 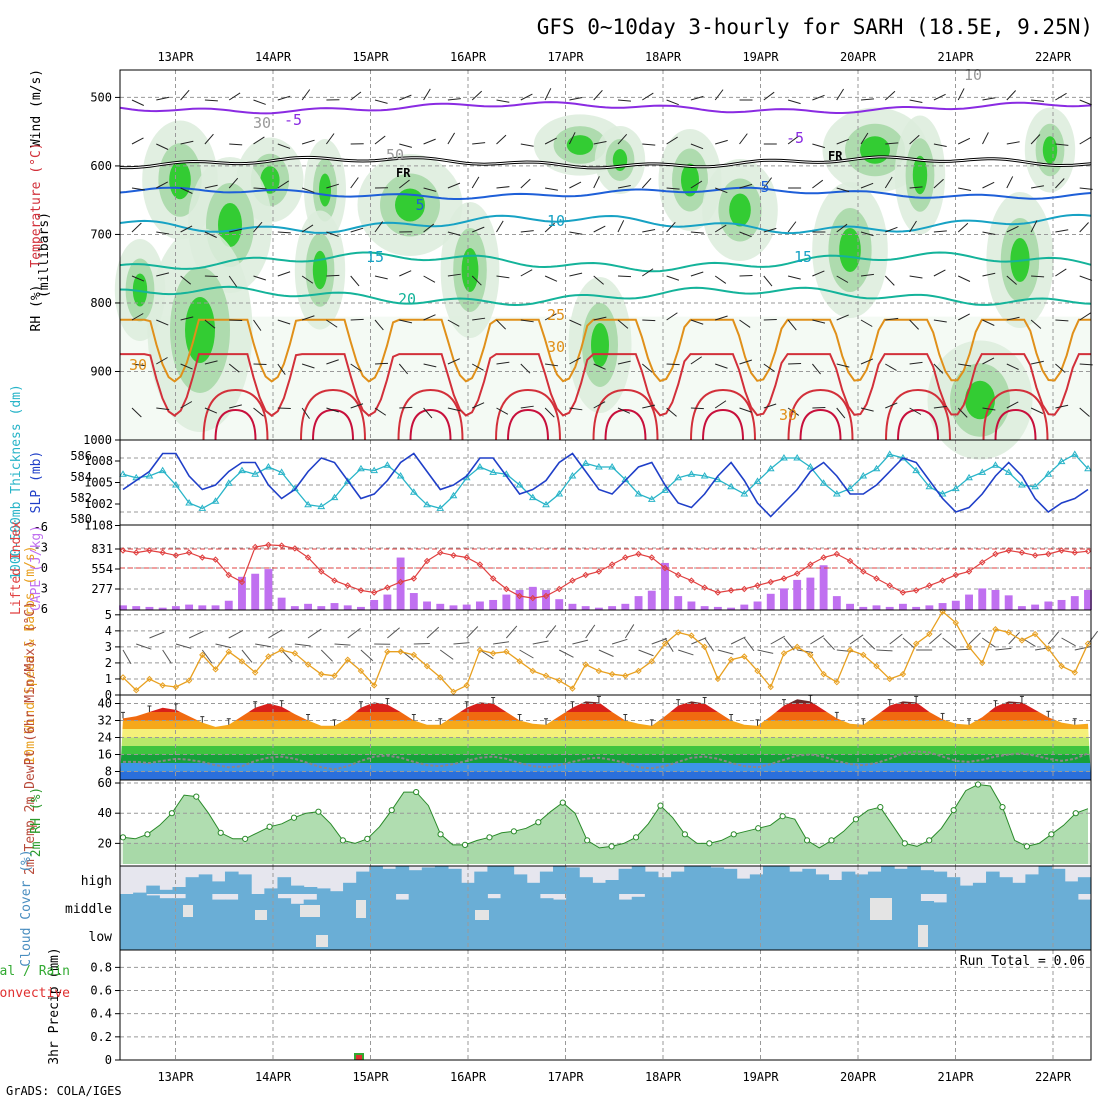 I want to click on date-label: 17APR, so click(x=565, y=57).